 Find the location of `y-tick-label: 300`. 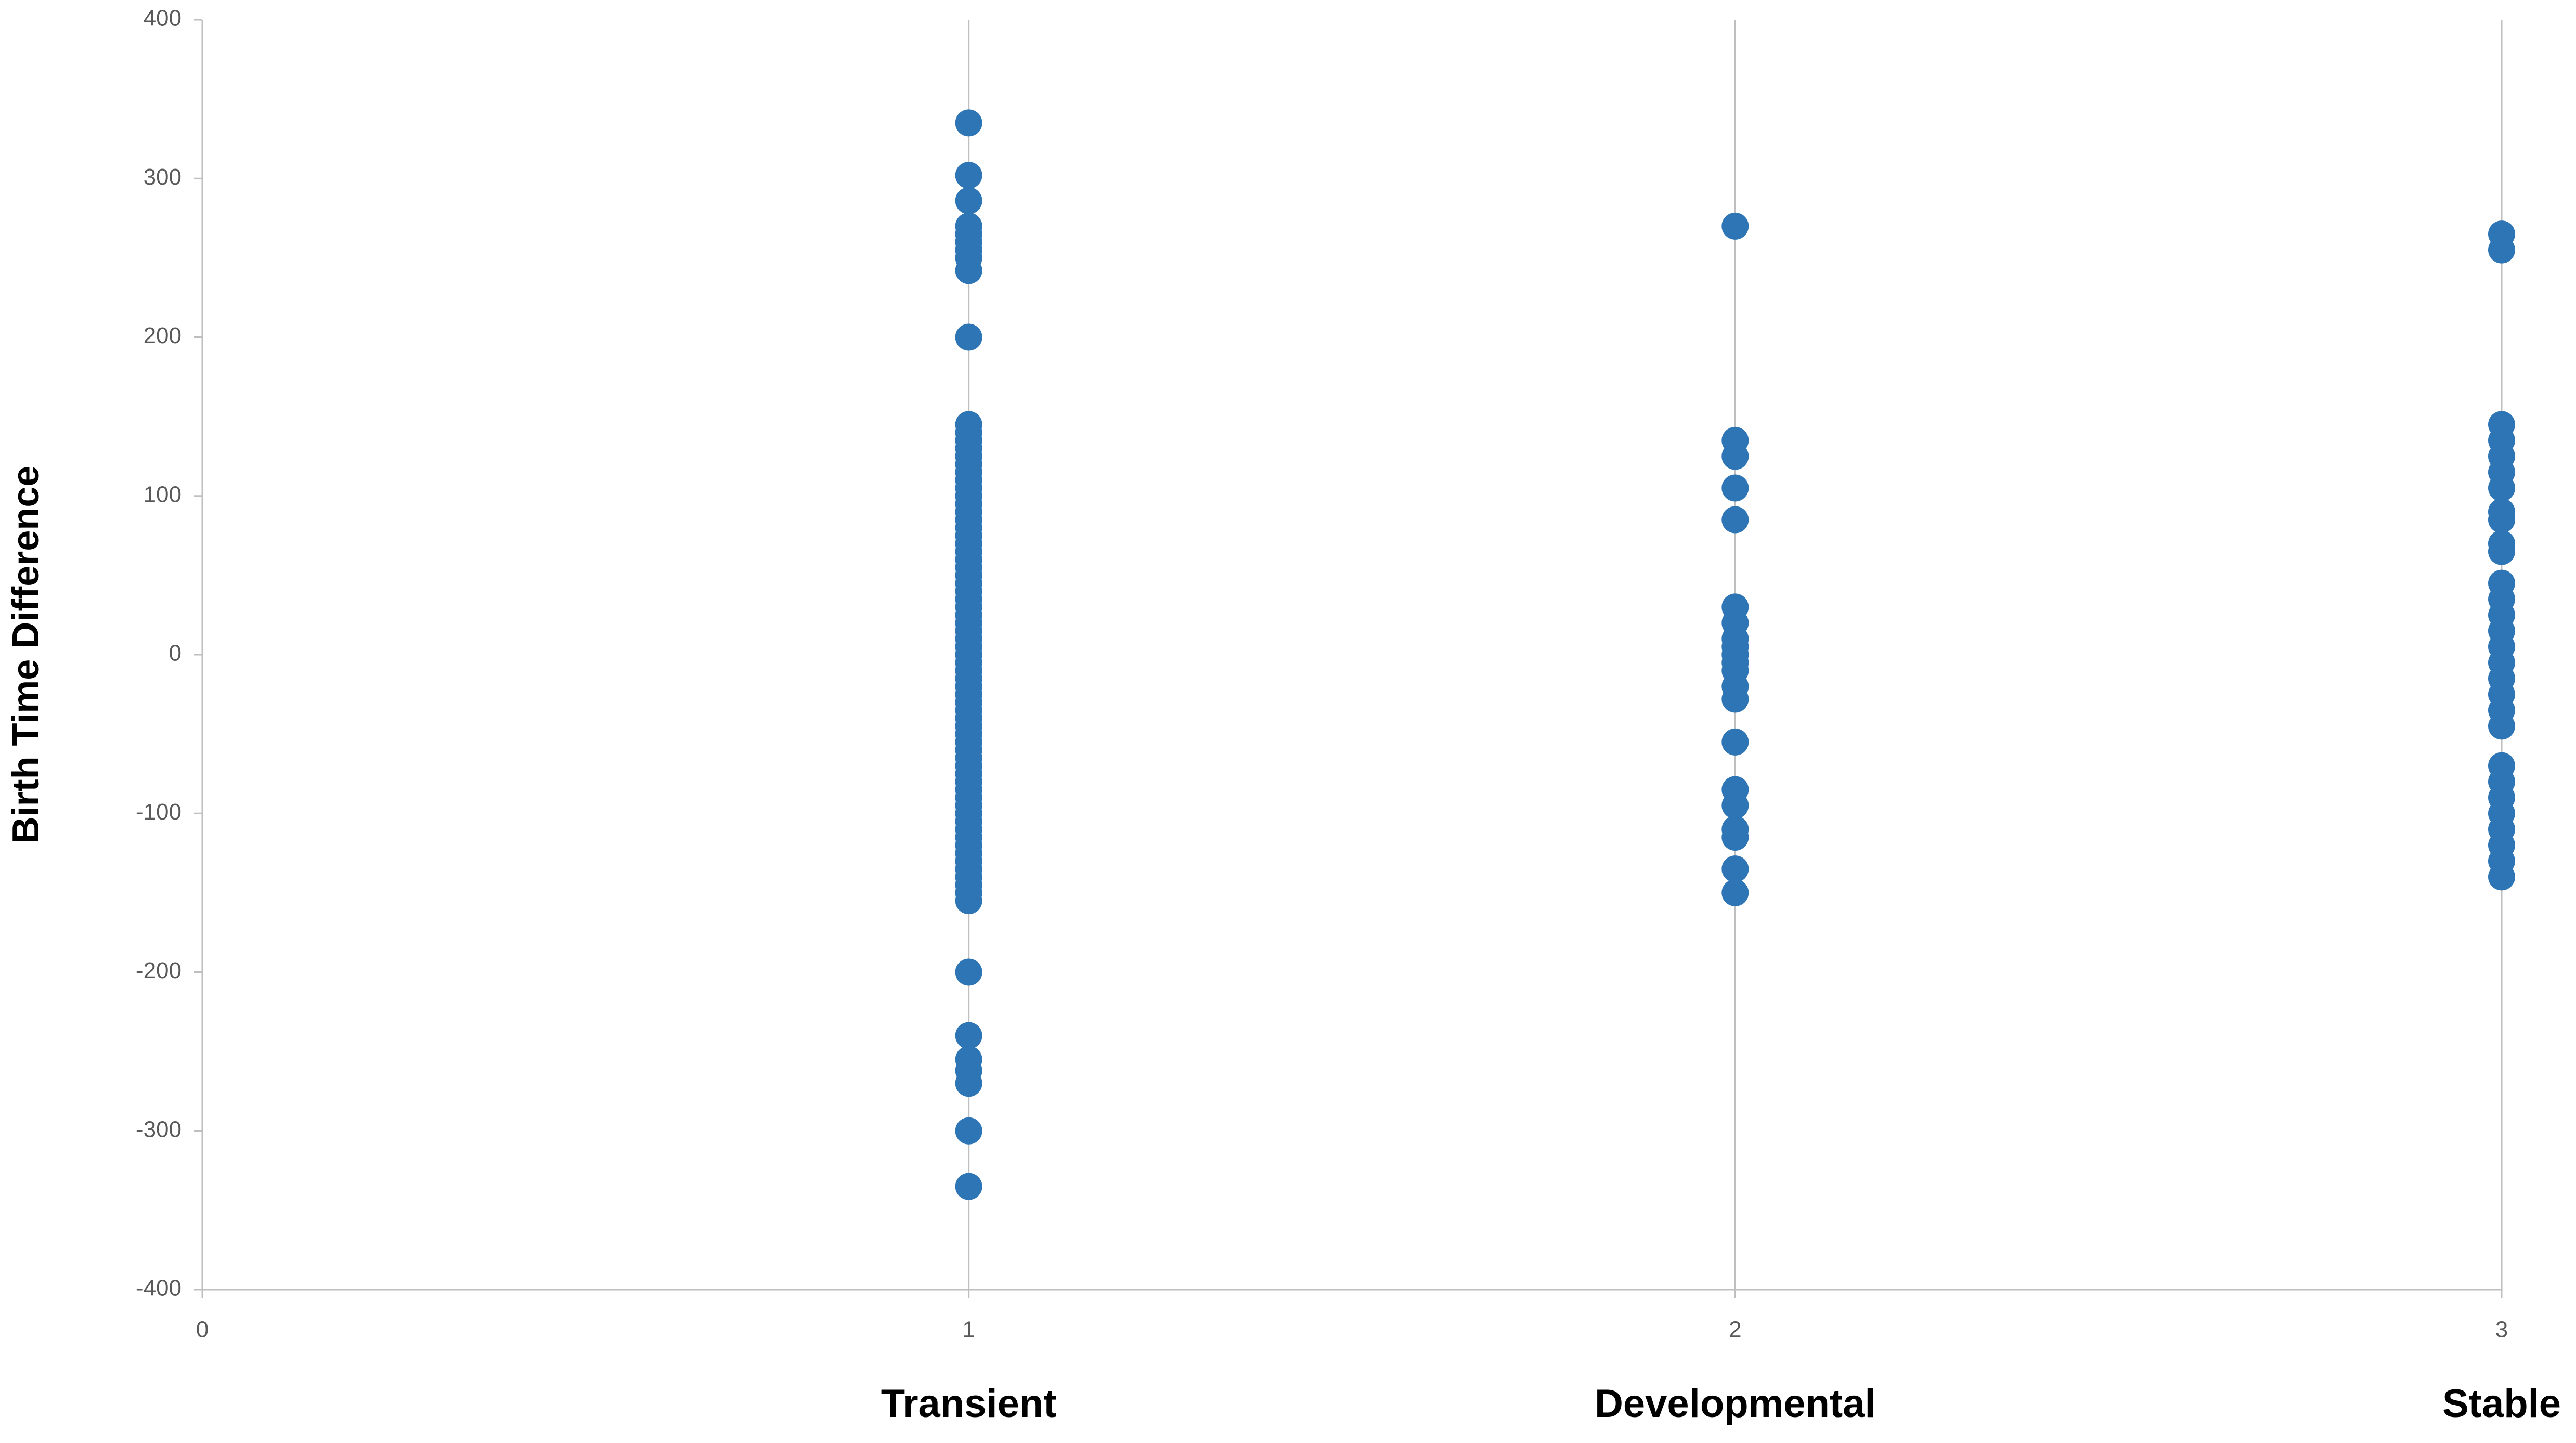

y-tick-label: 300 is located at coordinates (163, 177).